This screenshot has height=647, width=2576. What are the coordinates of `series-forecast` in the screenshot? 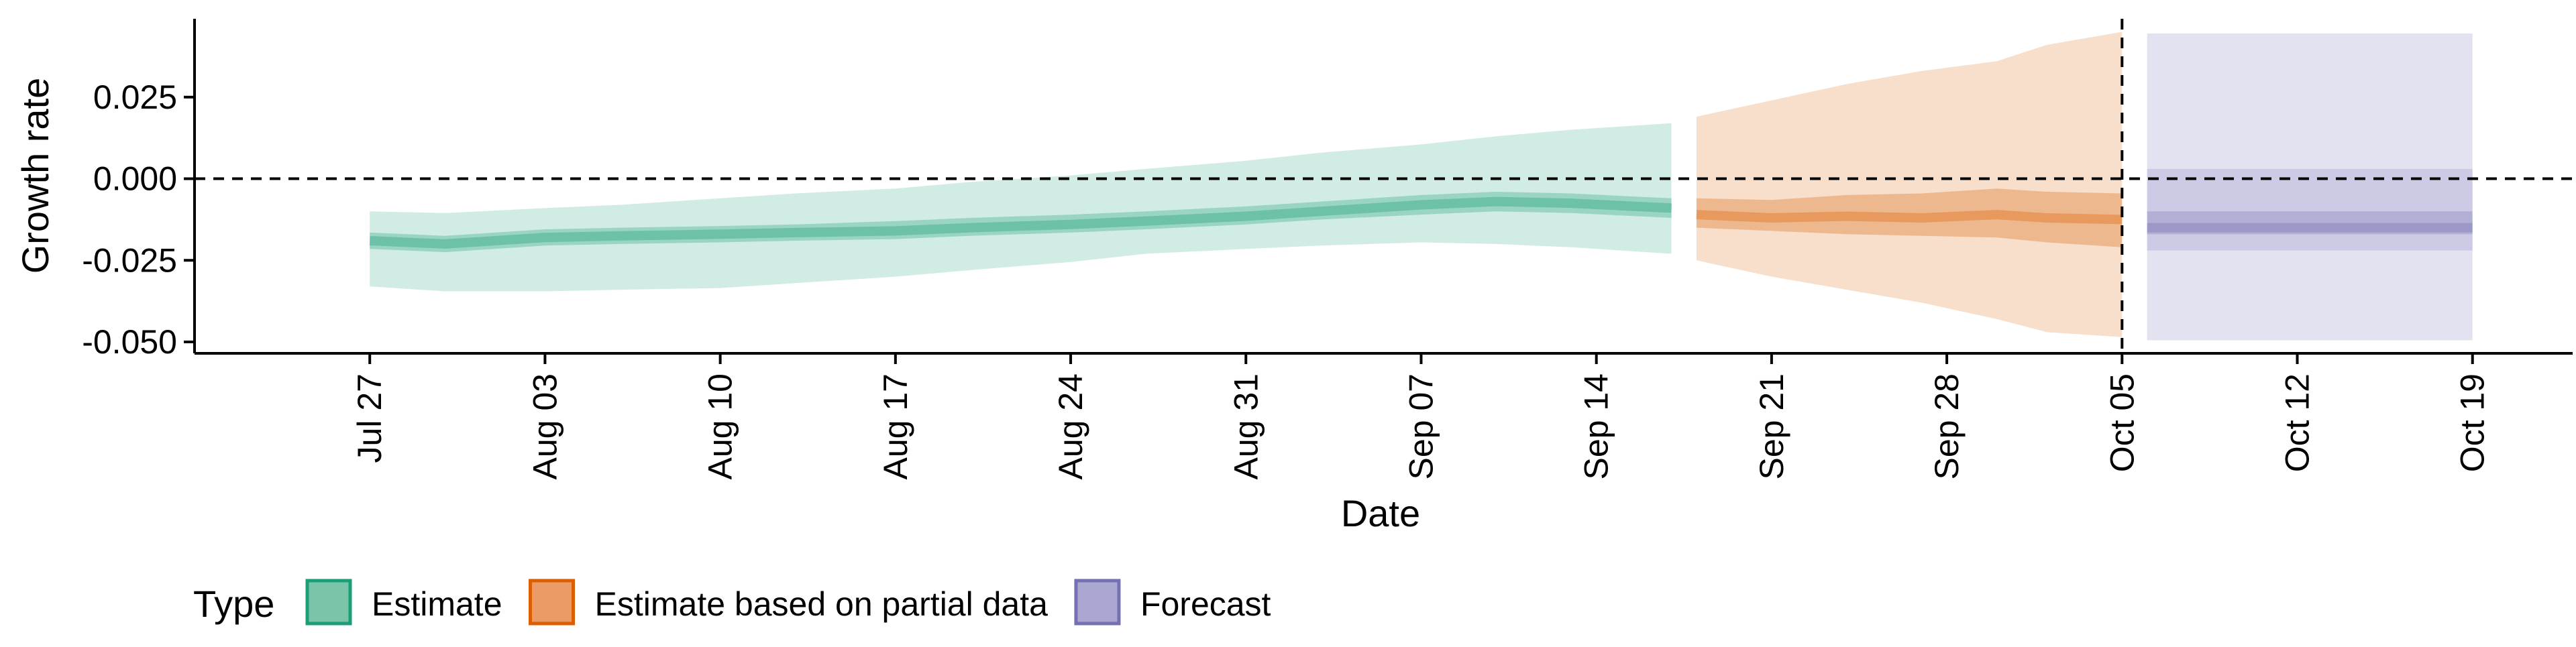 It's located at (2310, 187).